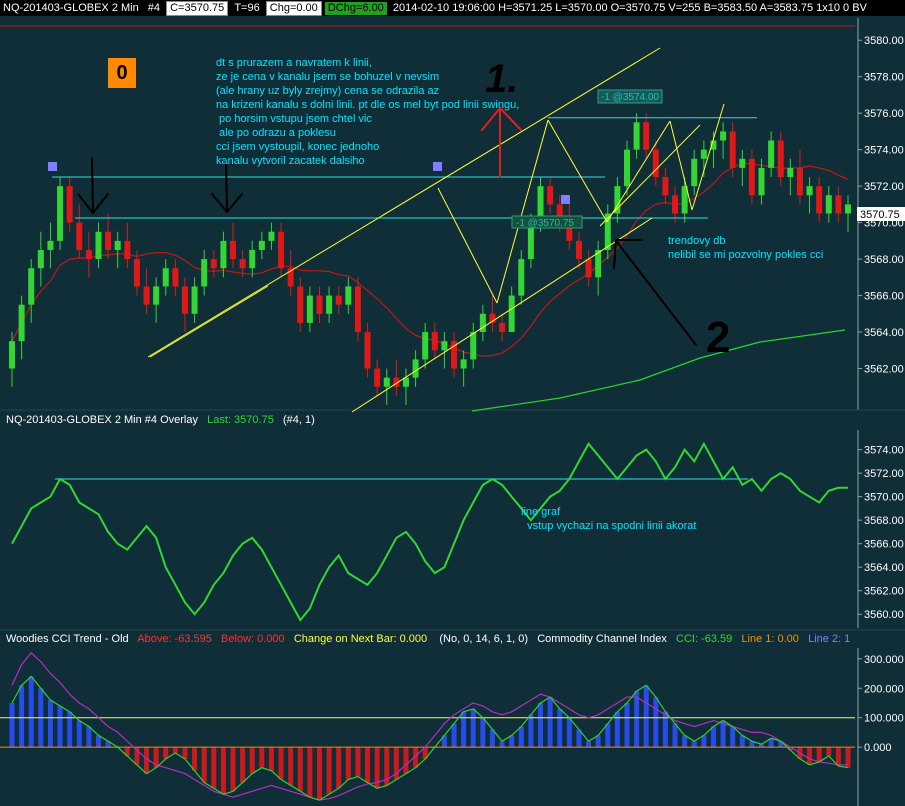  Describe the element at coordinates (501, 119) in the screenshot. I see `up-arrow-icon` at that location.